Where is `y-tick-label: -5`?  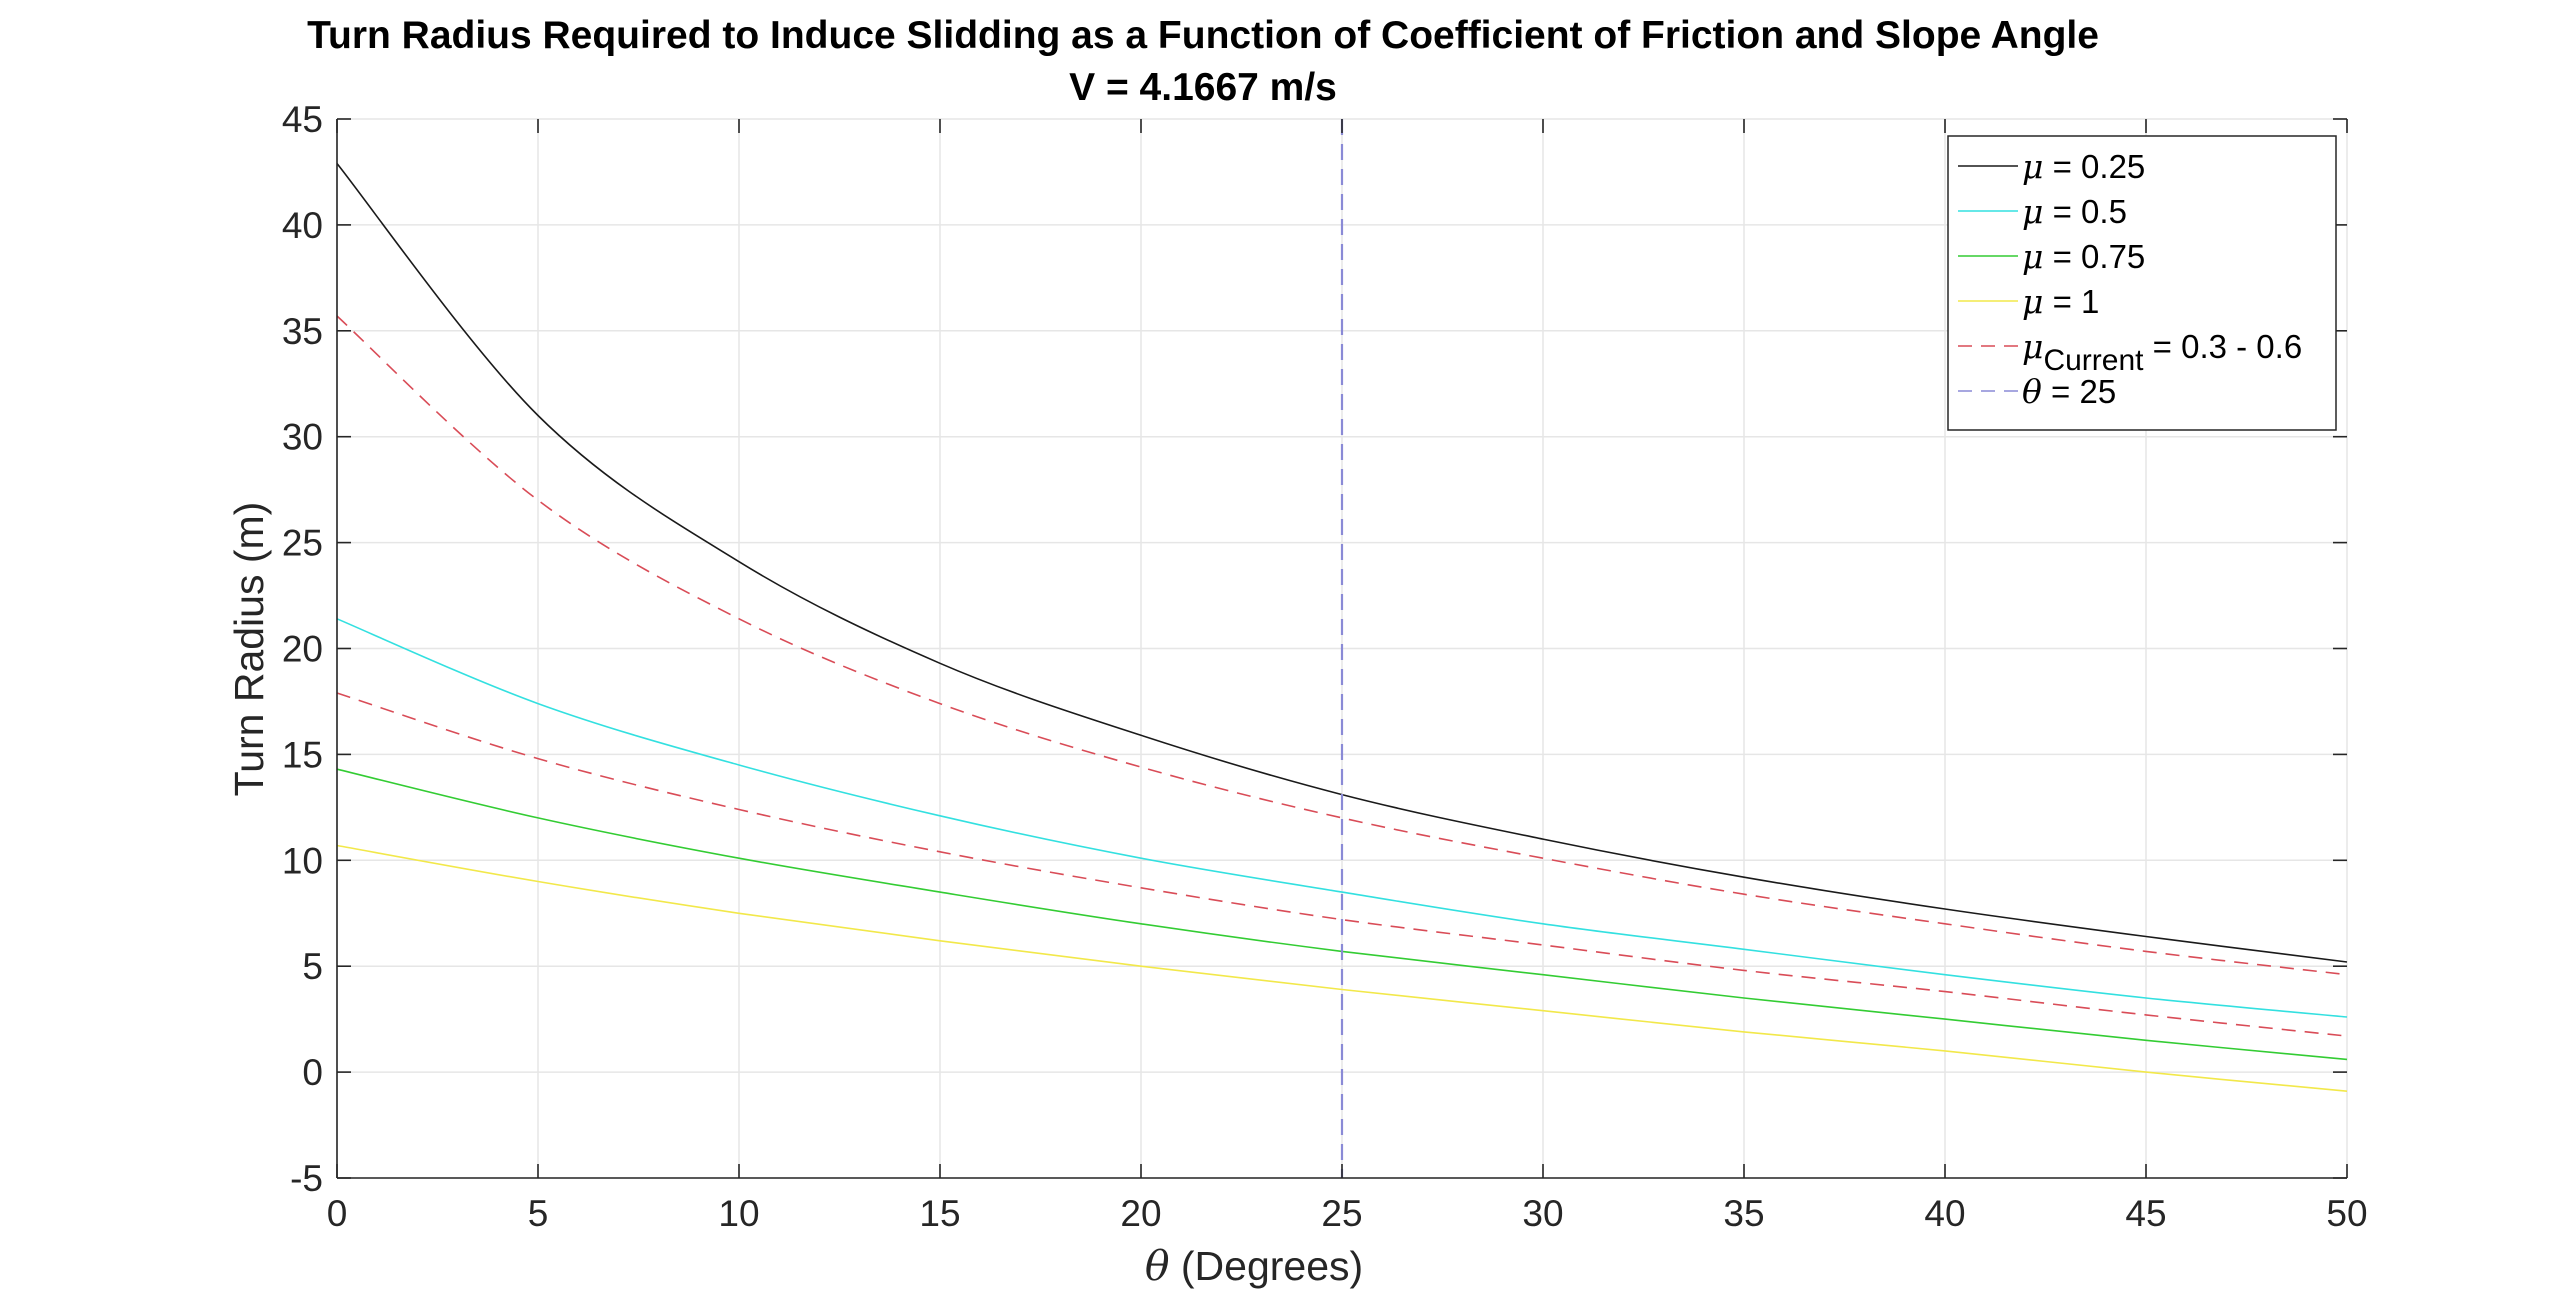 y-tick-label: -5 is located at coordinates (306, 1178).